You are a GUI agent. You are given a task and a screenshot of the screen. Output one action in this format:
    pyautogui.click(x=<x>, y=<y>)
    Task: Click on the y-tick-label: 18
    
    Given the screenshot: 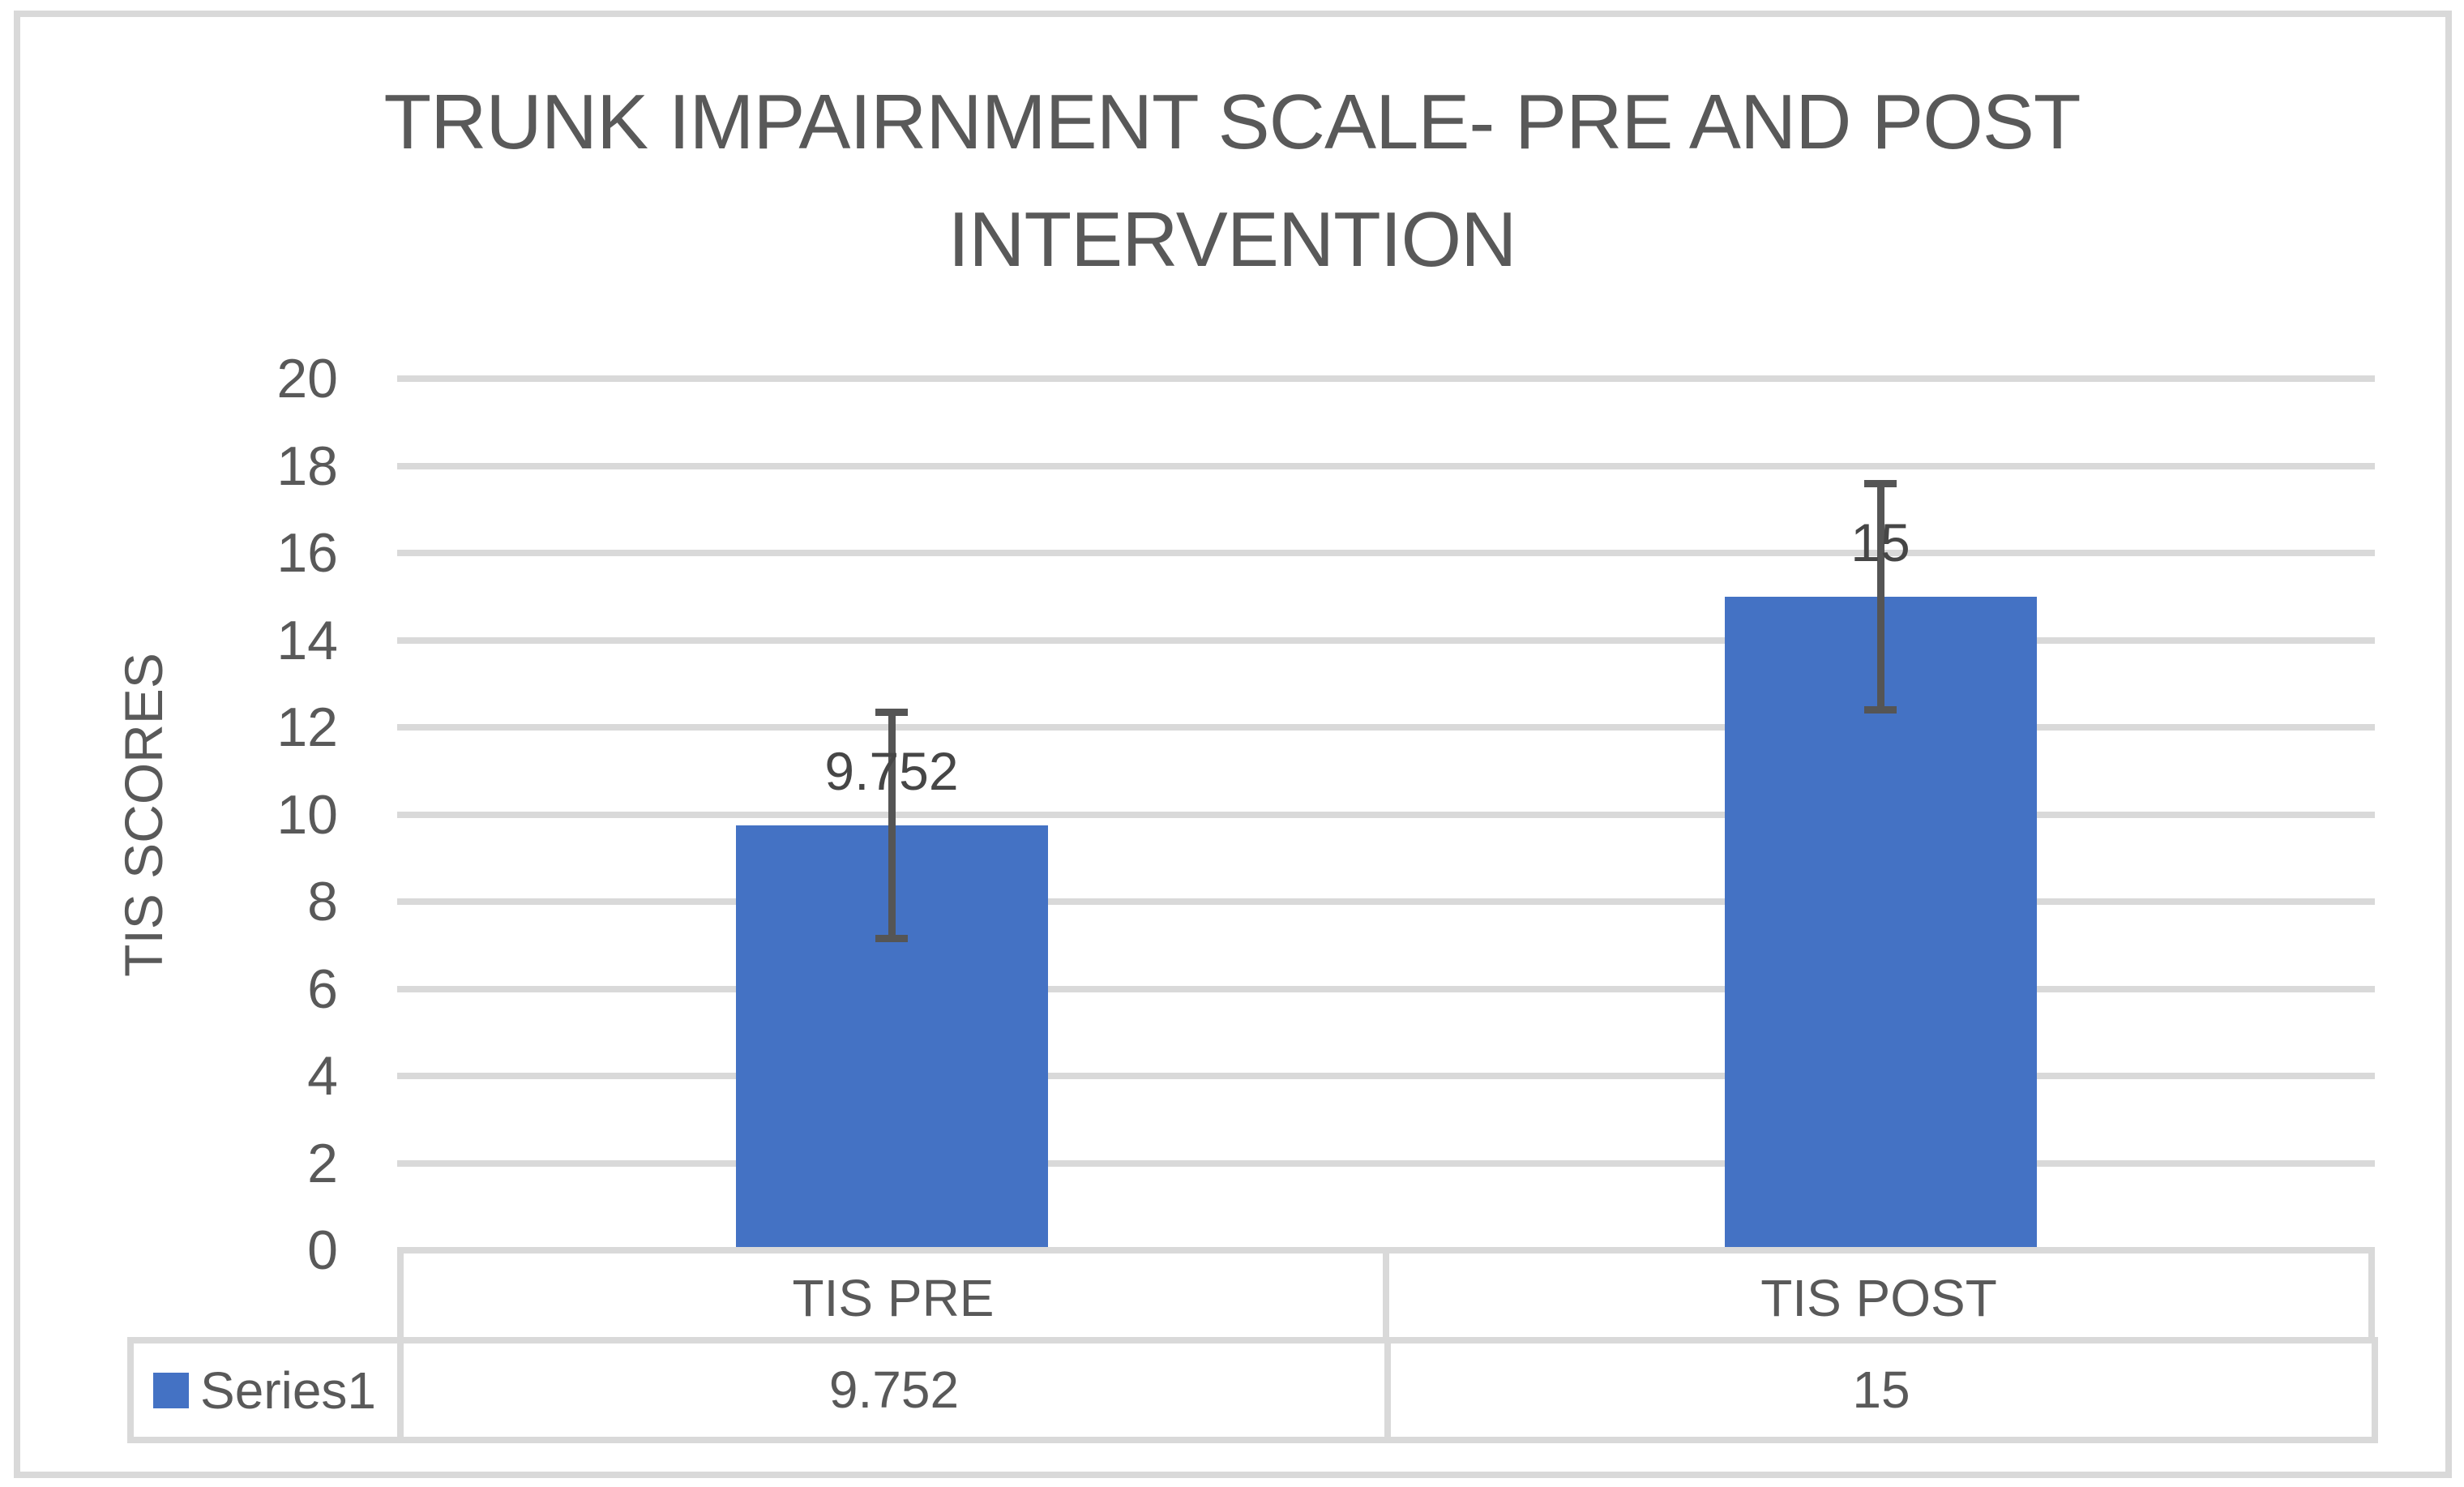 What is the action you would take?
    pyautogui.click(x=307, y=466)
    